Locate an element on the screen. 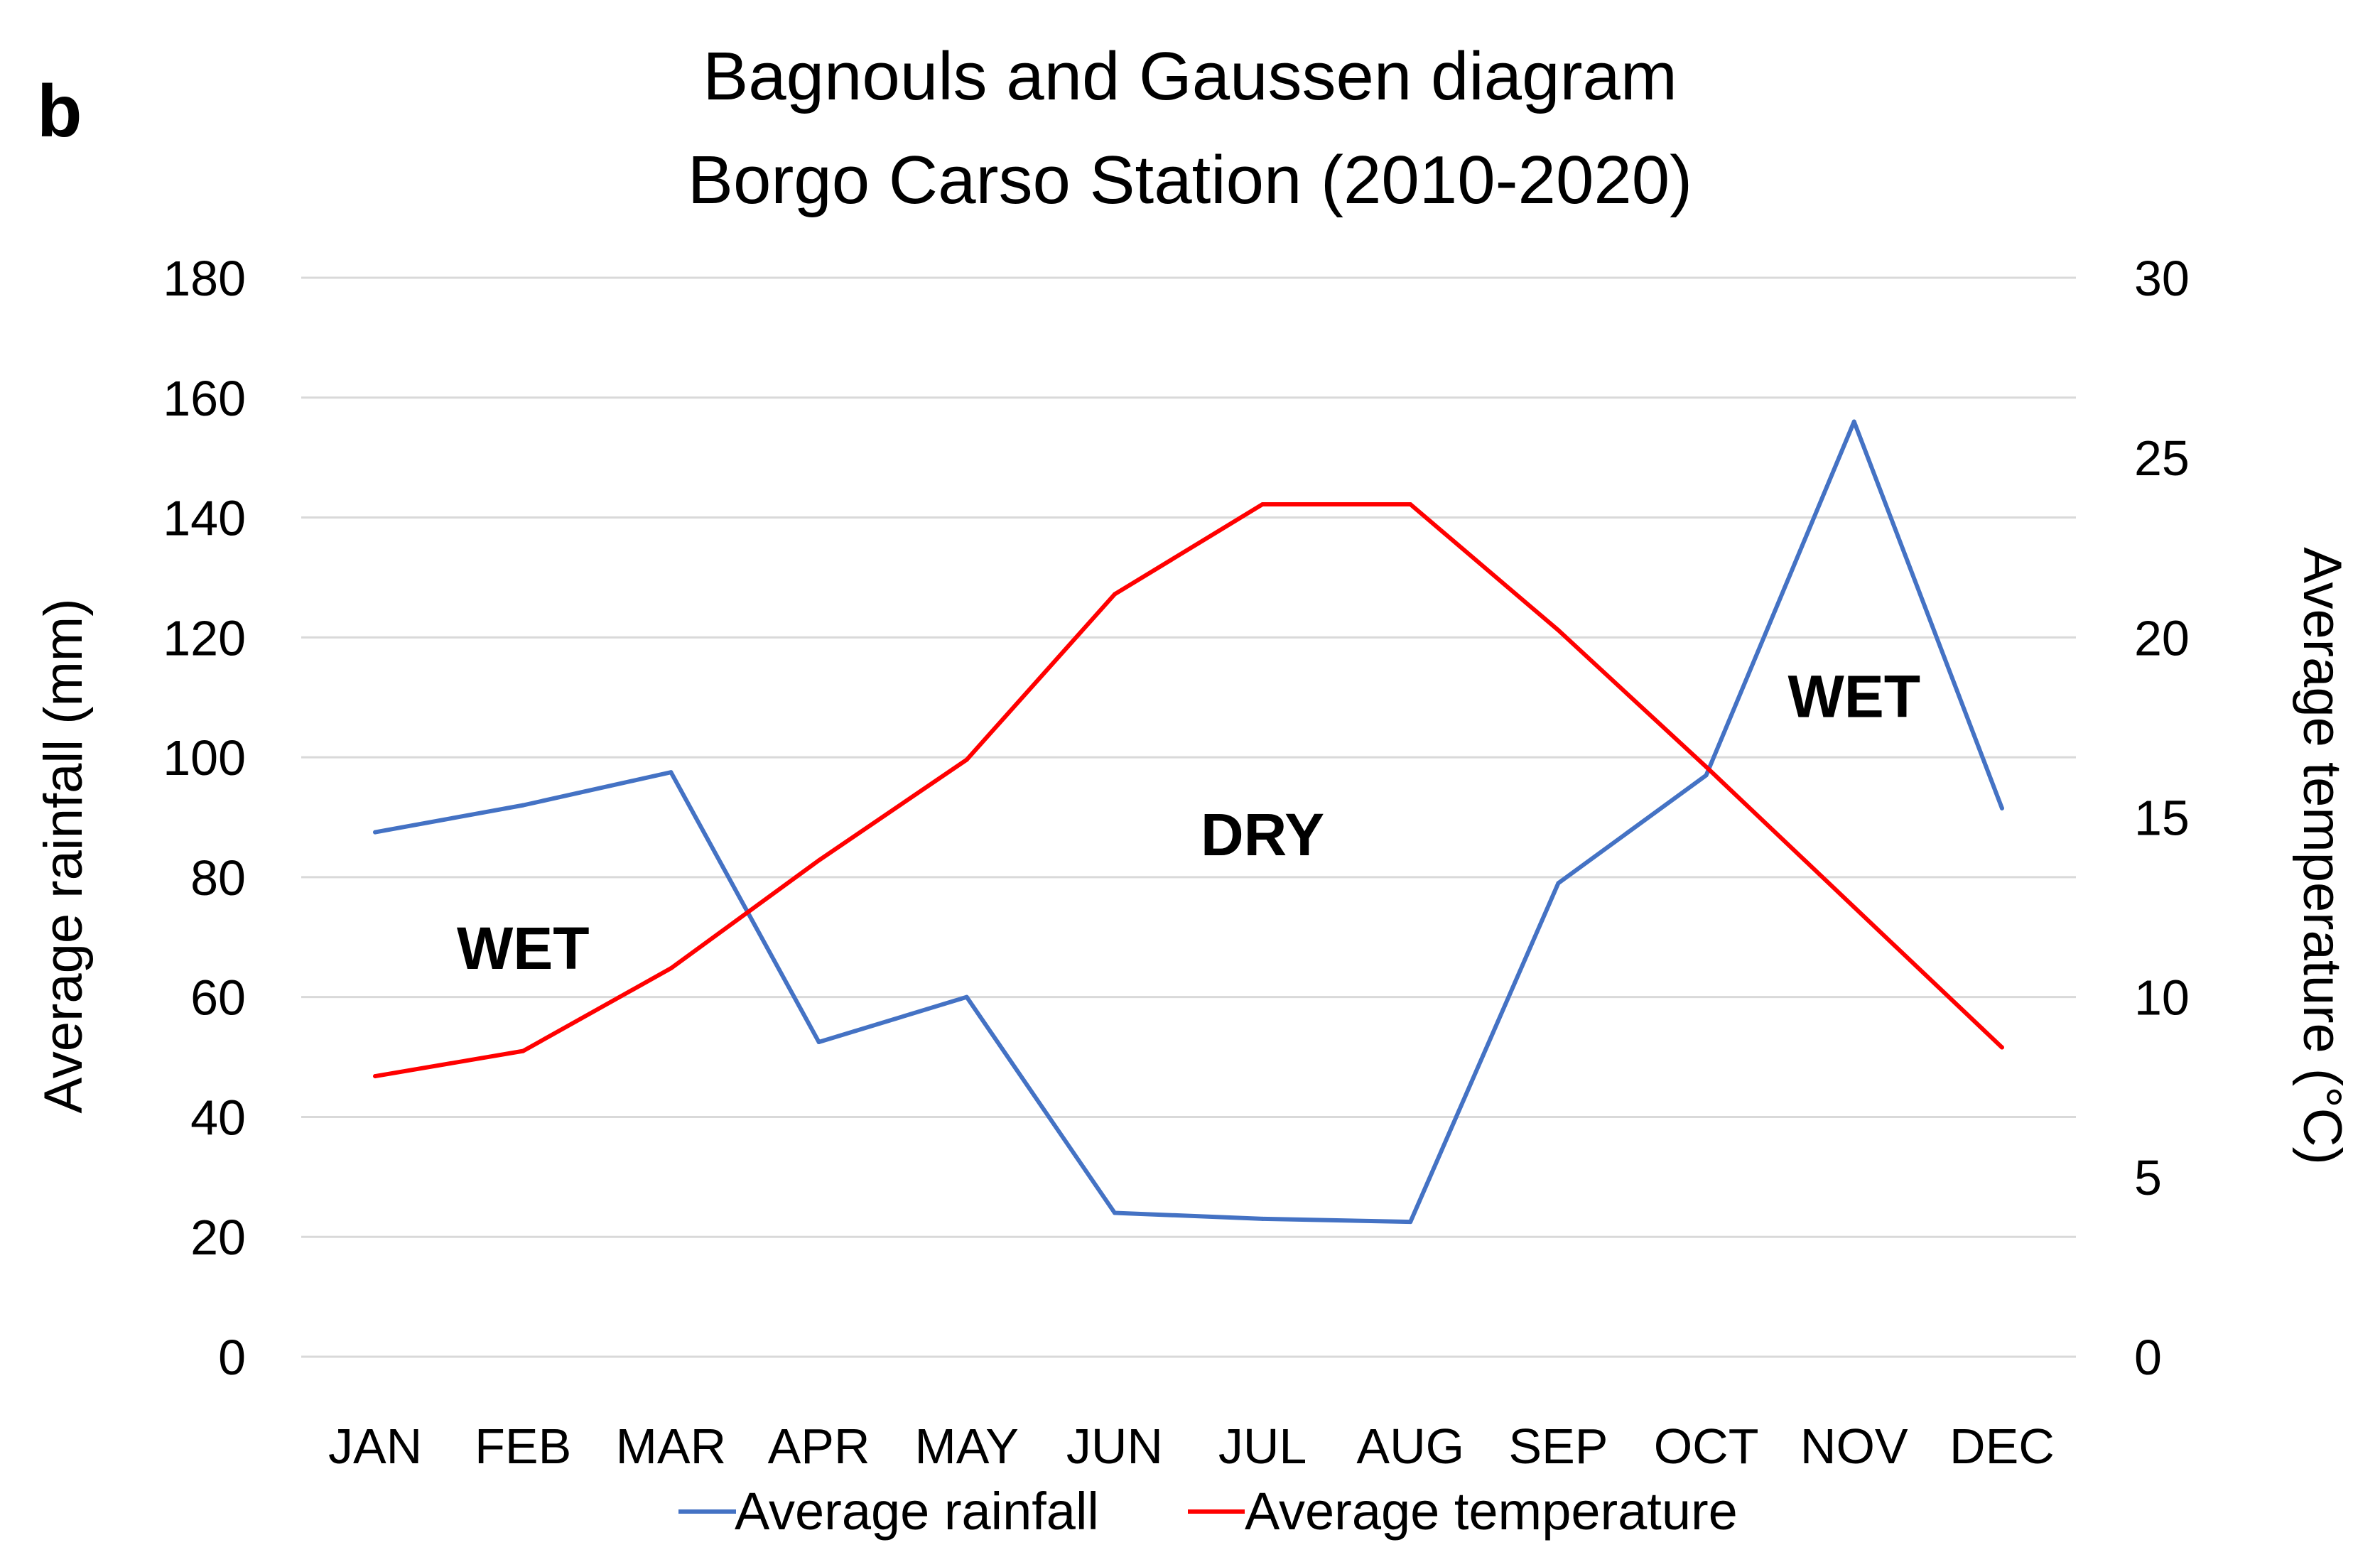 The height and width of the screenshot is (1562, 2380). category-label: SEP is located at coordinates (1558, 1446).